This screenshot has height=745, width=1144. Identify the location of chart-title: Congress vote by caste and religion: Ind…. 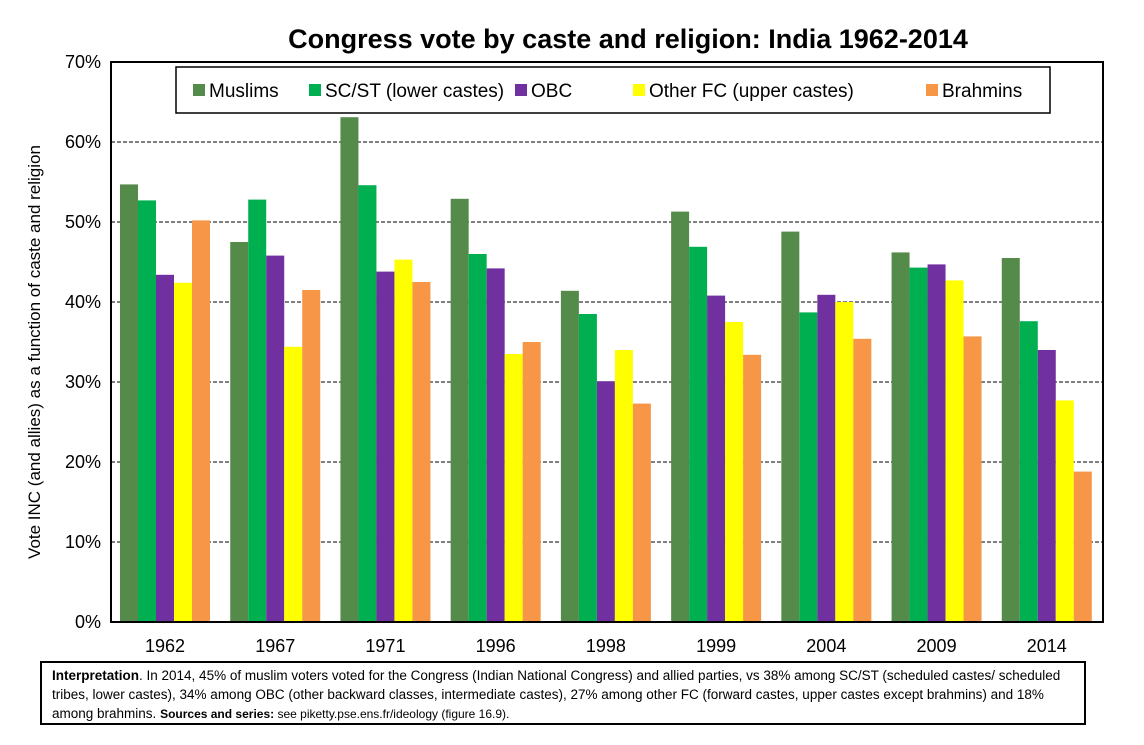
(628, 39).